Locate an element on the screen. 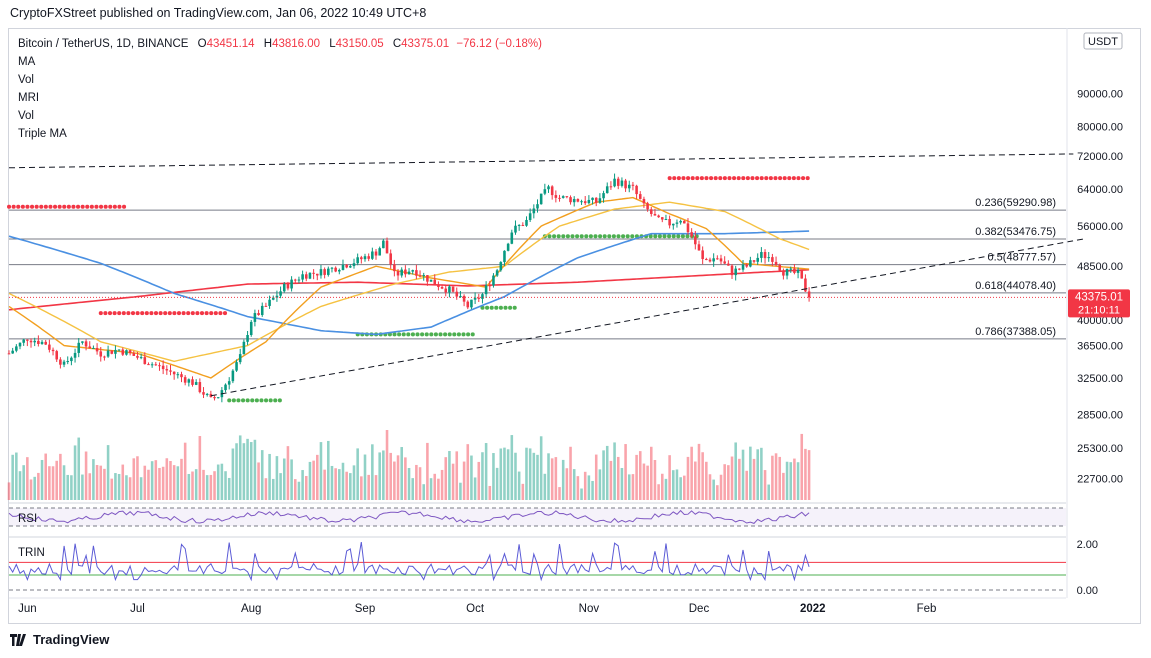  fib-label: 0.618(44078.40) is located at coordinates (1015, 286).